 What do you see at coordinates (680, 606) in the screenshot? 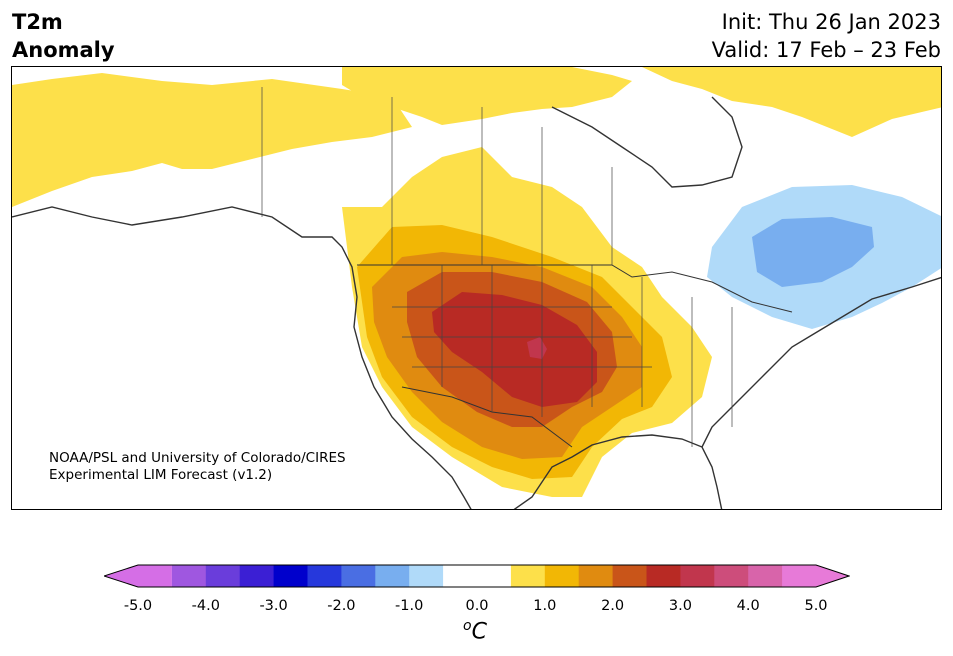
I see `colorbar-tick-label: 3.0` at bounding box center [680, 606].